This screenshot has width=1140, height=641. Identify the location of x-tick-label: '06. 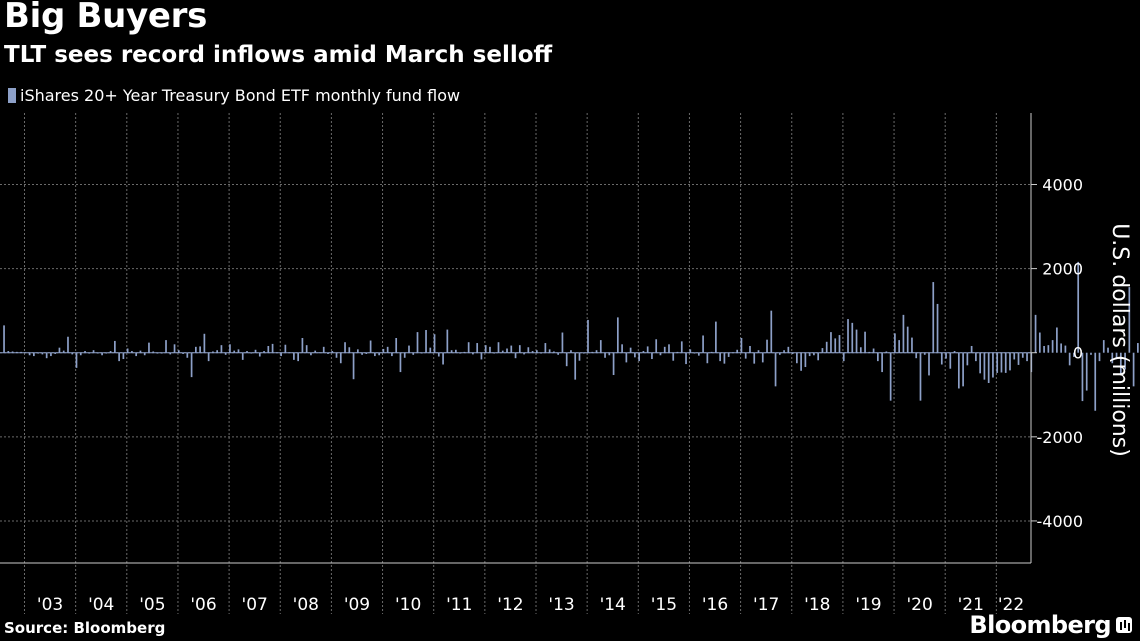
(203, 605).